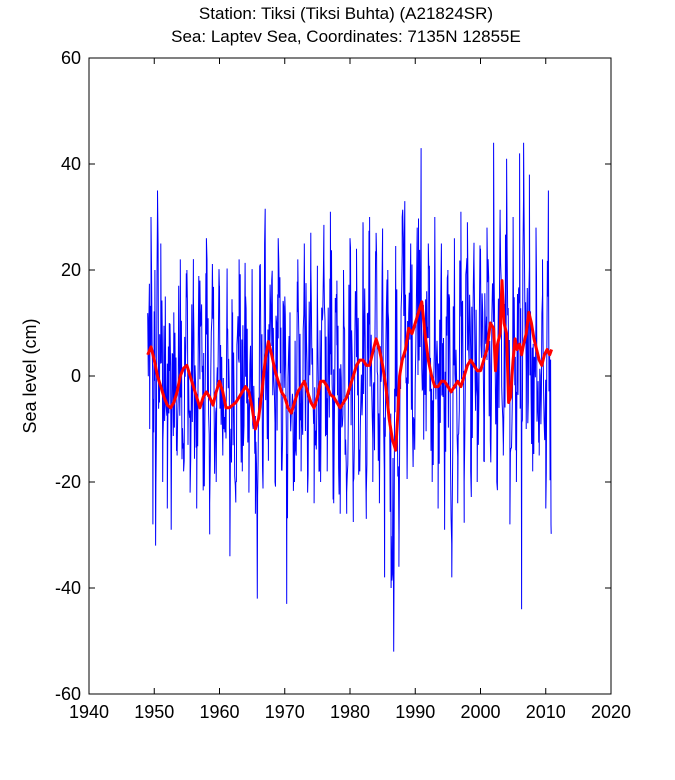  What do you see at coordinates (68, 482) in the screenshot?
I see `y-tick-label: -20` at bounding box center [68, 482].